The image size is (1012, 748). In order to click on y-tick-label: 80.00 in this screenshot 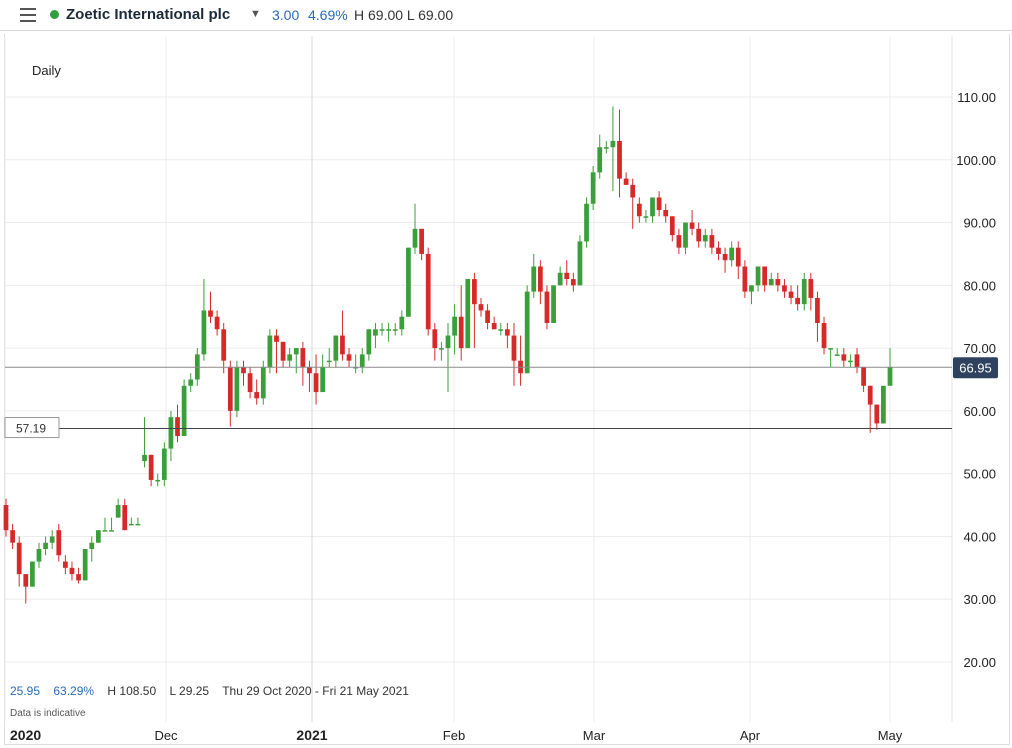, I will do `click(979, 285)`.